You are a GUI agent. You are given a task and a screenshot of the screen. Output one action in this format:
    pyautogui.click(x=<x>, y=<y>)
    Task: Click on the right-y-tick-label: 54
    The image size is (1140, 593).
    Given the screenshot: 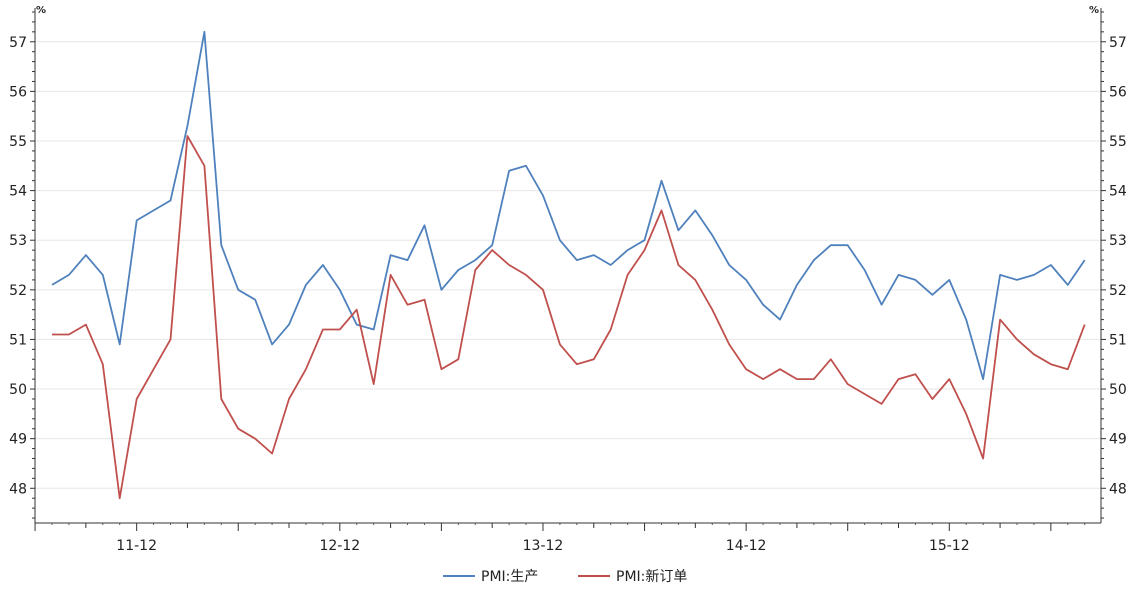 What is the action you would take?
    pyautogui.click(x=1118, y=192)
    